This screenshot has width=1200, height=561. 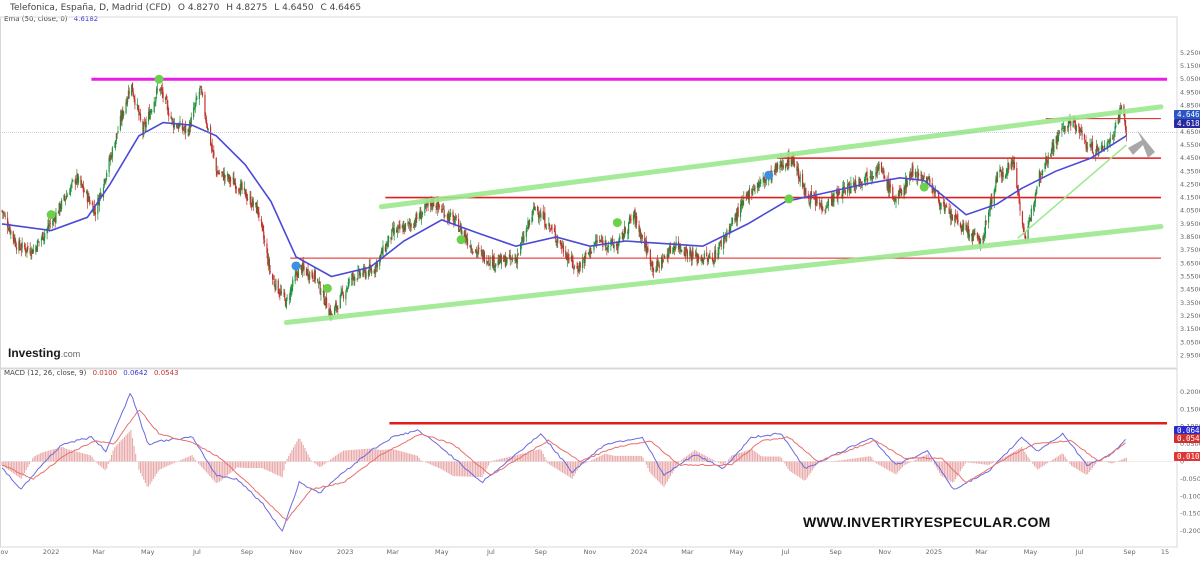 What do you see at coordinates (36, 19) in the screenshot?
I see `ema-label: Ema (50, close, 0)` at bounding box center [36, 19].